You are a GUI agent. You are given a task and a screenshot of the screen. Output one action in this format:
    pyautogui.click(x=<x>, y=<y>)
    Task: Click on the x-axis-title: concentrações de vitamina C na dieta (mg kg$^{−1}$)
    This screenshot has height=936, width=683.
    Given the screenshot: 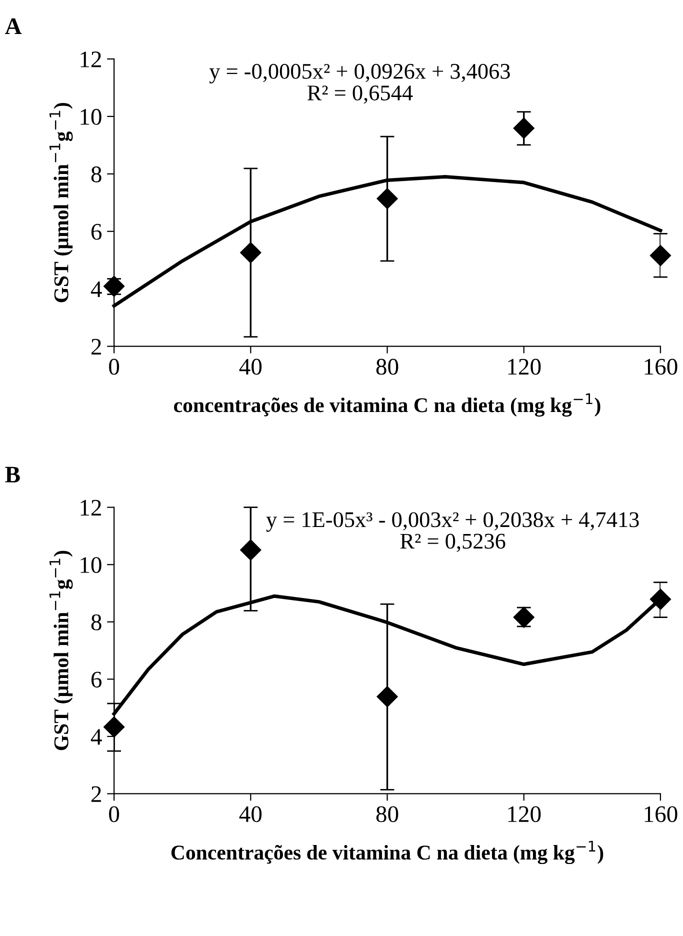 What is the action you would take?
    pyautogui.click(x=387, y=405)
    